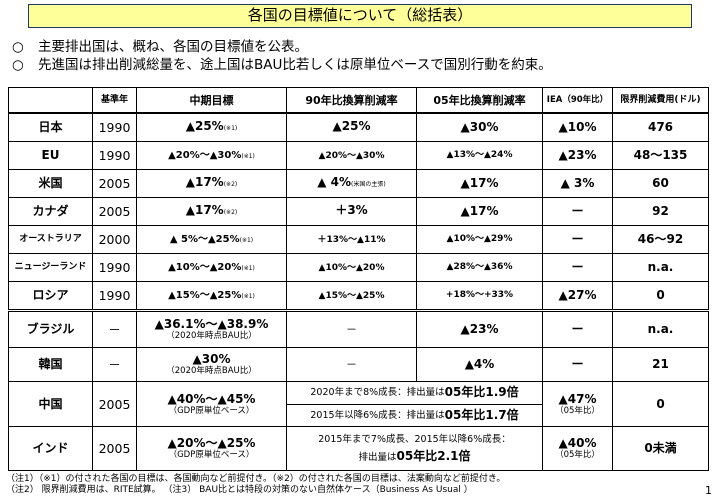 This screenshot has width=720, height=498. I want to click on reduction-05: ▲13%～▲24%, so click(479, 155).